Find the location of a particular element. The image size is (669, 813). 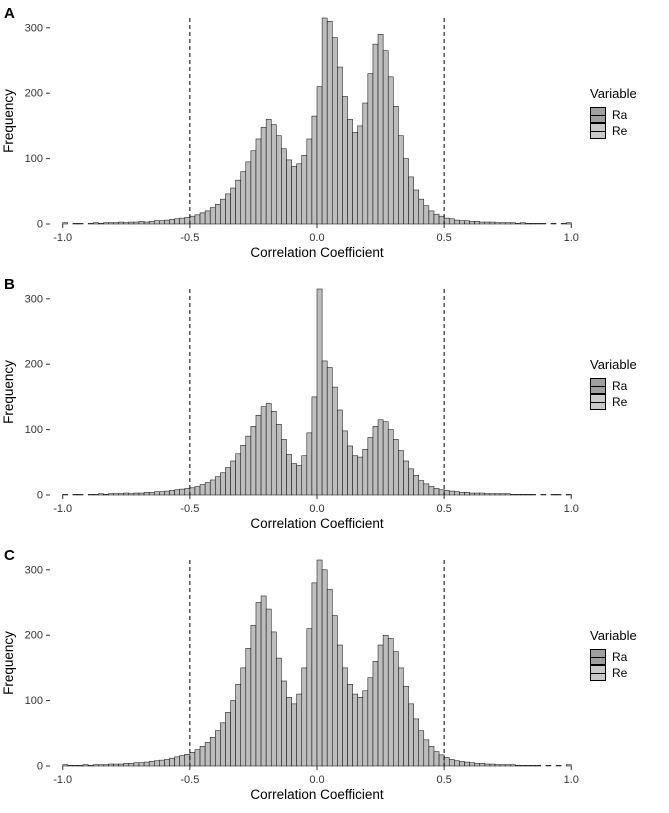

legend-A: Variable Ra Re is located at coordinates (629, 113).